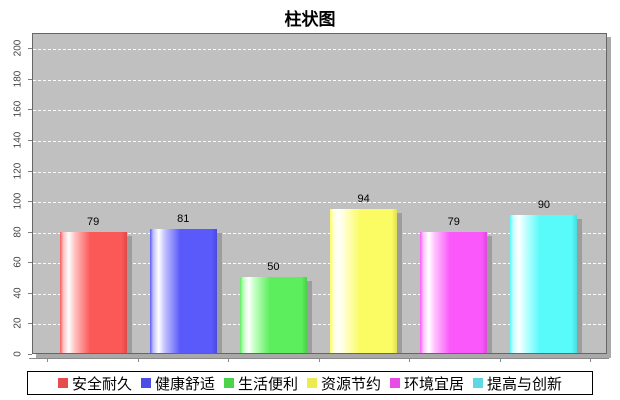 The width and height of the screenshot is (620, 400). What do you see at coordinates (273, 267) in the screenshot?
I see `bar-value-label: 50` at bounding box center [273, 267].